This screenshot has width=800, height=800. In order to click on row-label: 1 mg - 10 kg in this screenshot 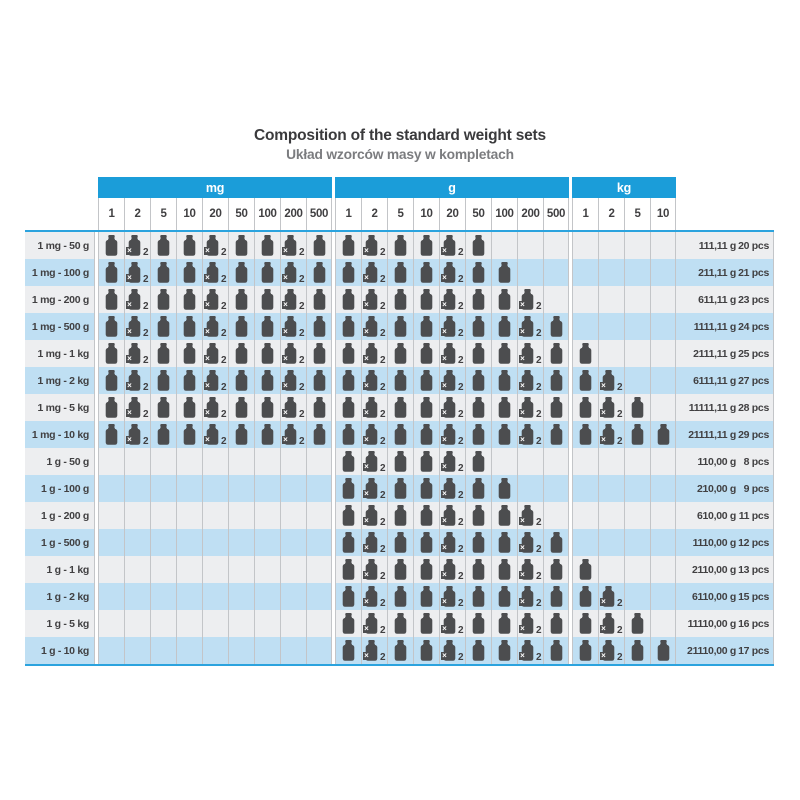, I will do `click(60, 434)`.